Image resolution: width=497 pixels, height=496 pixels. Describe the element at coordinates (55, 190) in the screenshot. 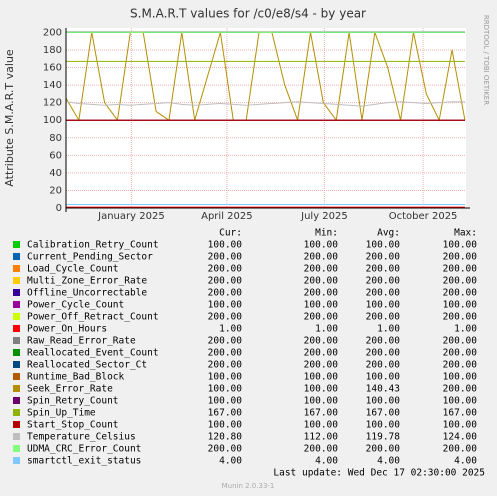

I see `y-tick-label: 20` at that location.